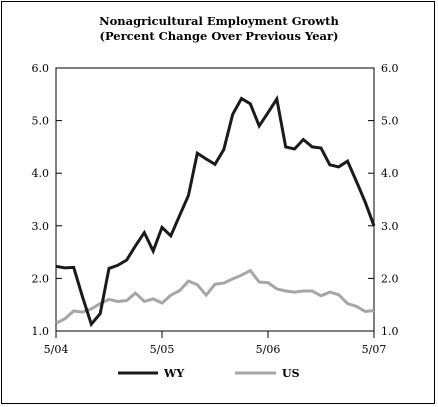 This screenshot has width=438, height=407. I want to click on legend: WY US, so click(209, 373).